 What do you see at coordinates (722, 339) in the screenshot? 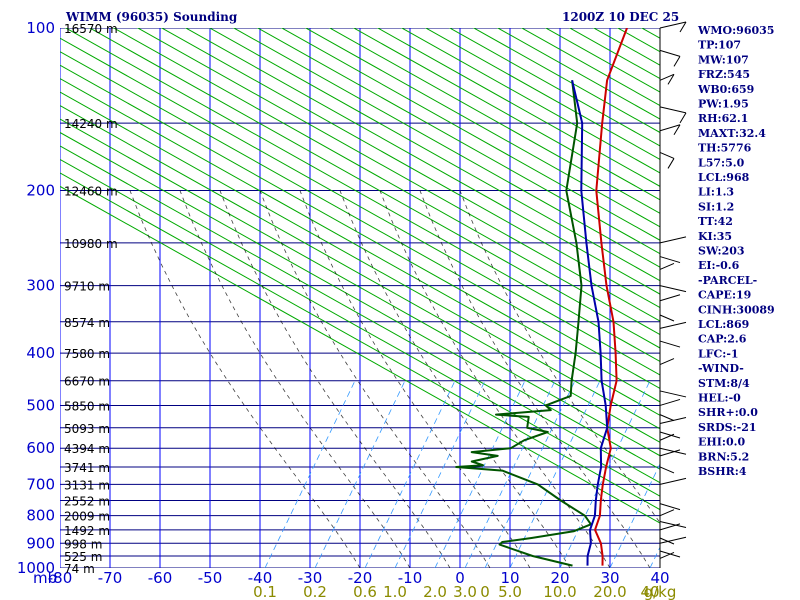
I see `index-line: CAP:2.6` at bounding box center [722, 339].